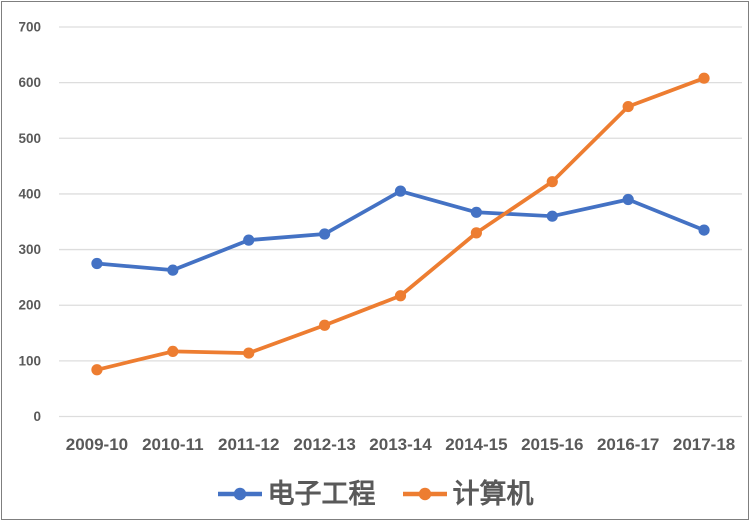  What do you see at coordinates (37, 416) in the screenshot?
I see `y-axis-tick-label: 0` at bounding box center [37, 416].